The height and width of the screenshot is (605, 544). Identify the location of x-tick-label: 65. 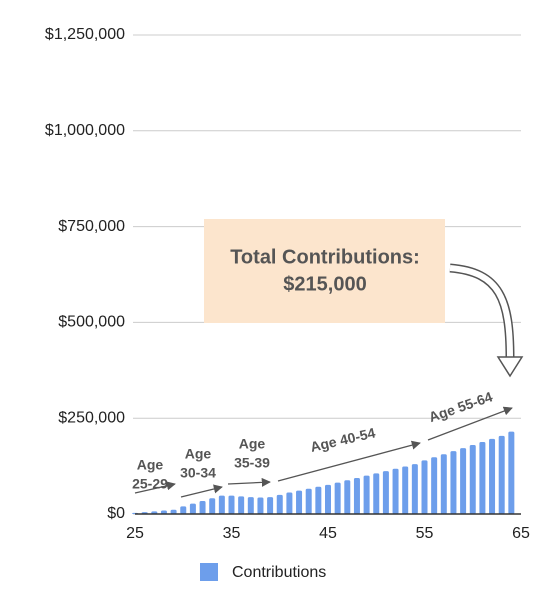
(521, 533).